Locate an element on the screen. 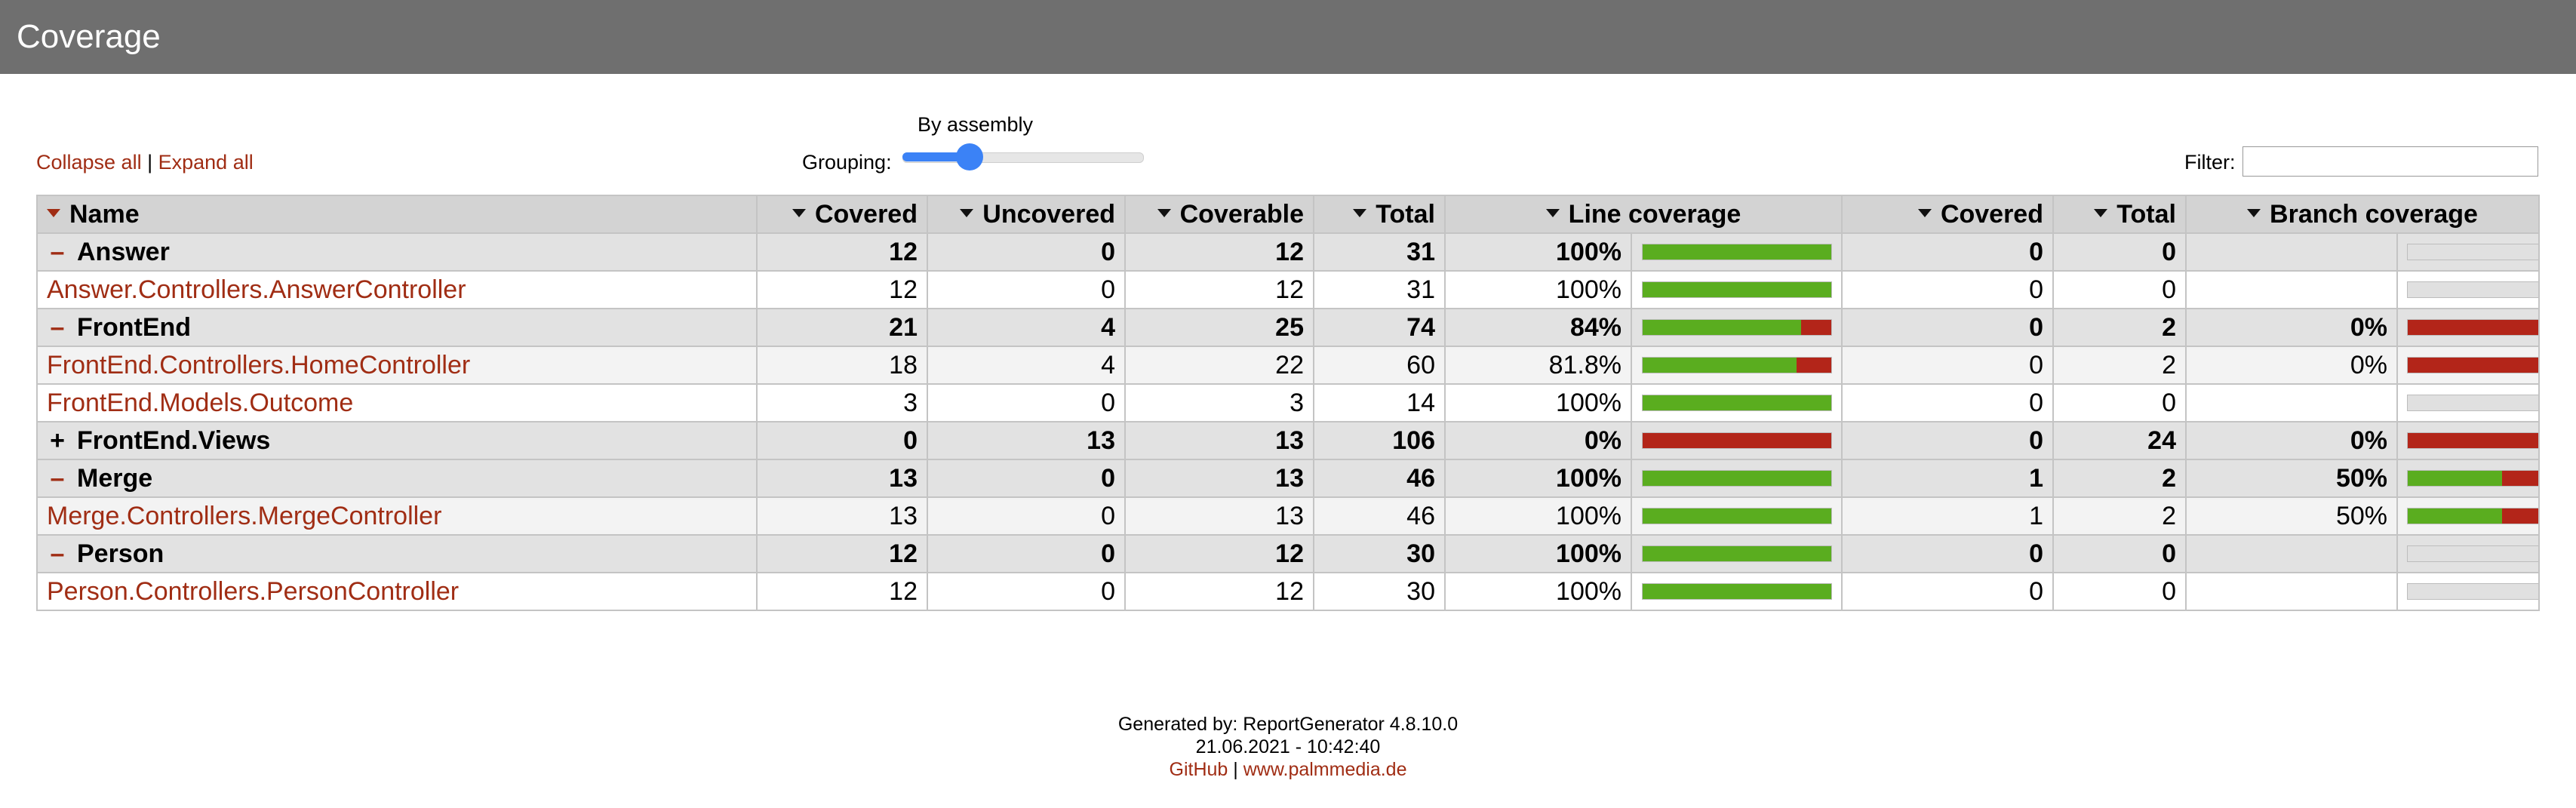 The height and width of the screenshot is (808, 2576). column-header-branch-covered: Covered is located at coordinates (1947, 214).